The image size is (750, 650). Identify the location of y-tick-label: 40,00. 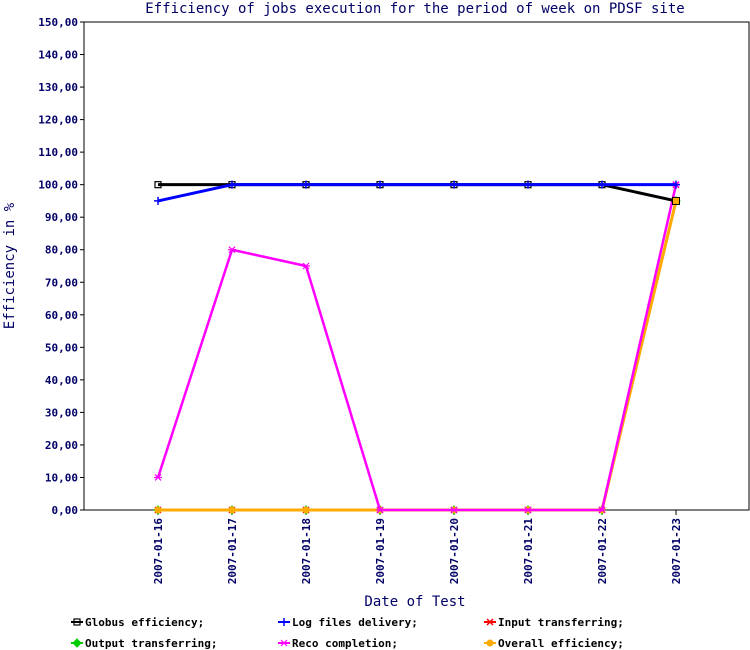
(61, 380).